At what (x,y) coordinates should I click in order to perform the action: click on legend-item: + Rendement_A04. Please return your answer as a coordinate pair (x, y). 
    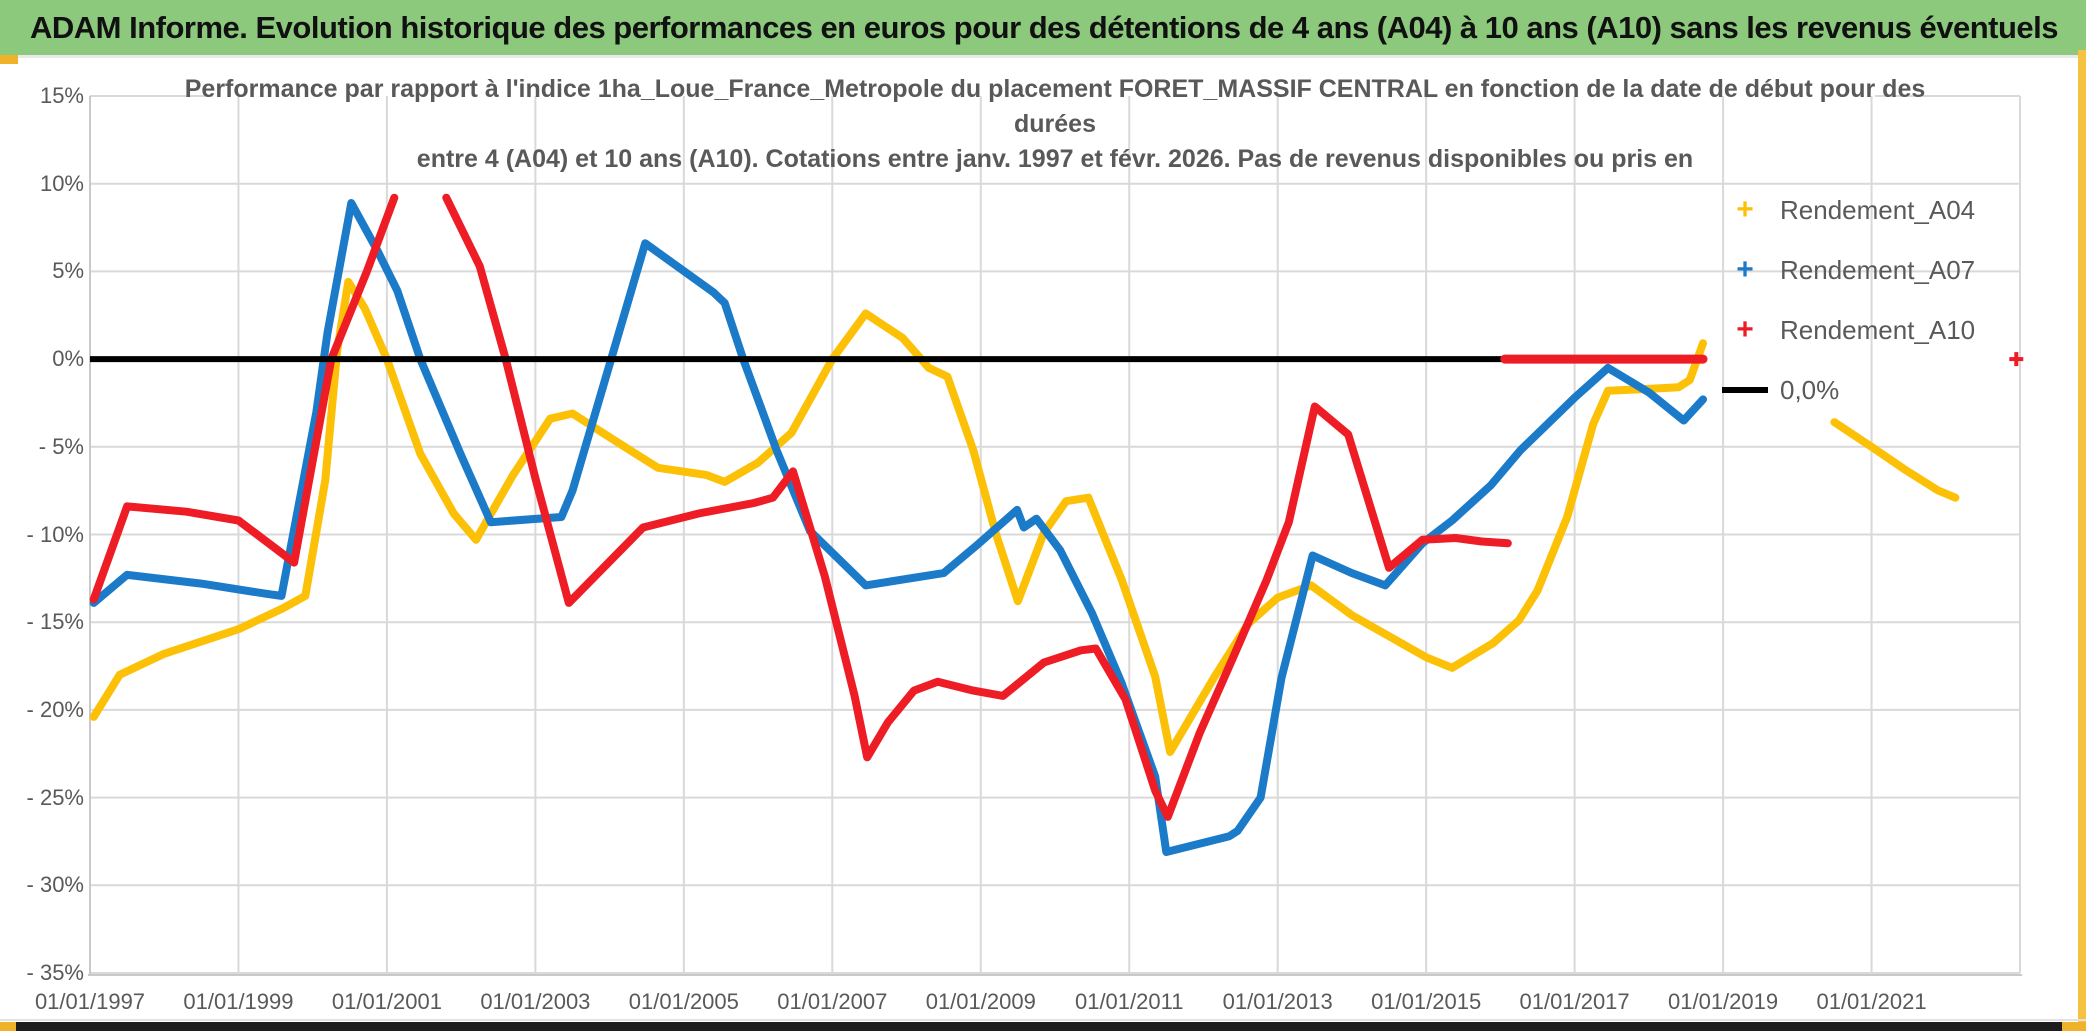
    Looking at the image, I should click on (1892, 210).